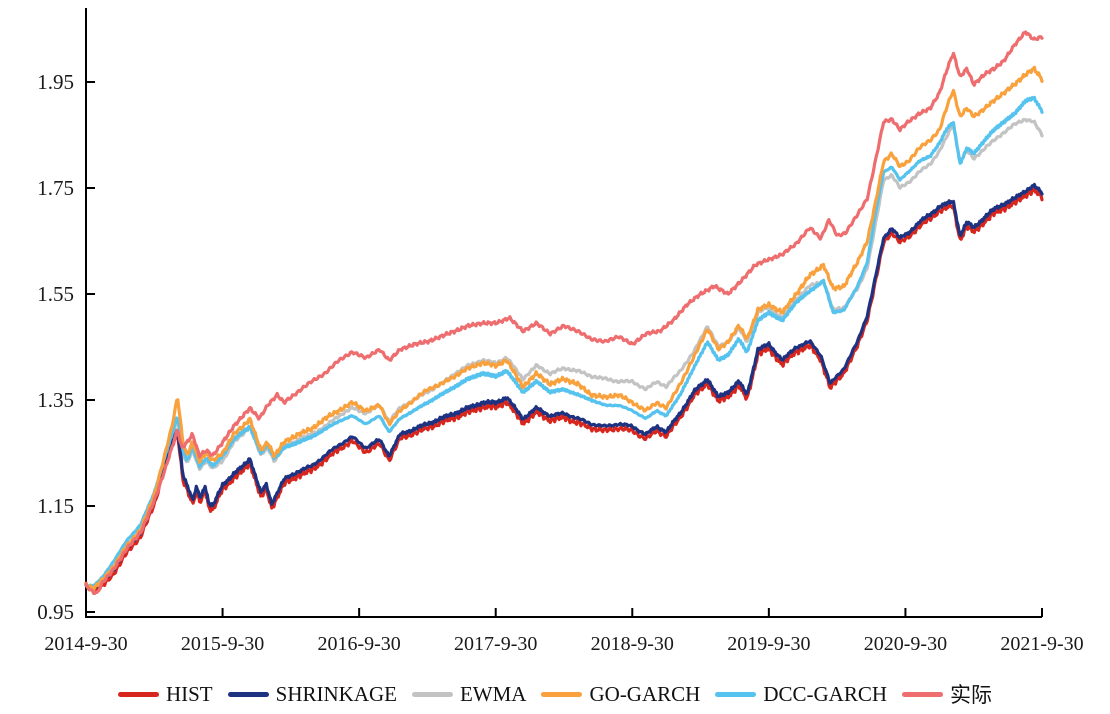  I want to click on legend-item-hist: HIST, so click(165, 694).